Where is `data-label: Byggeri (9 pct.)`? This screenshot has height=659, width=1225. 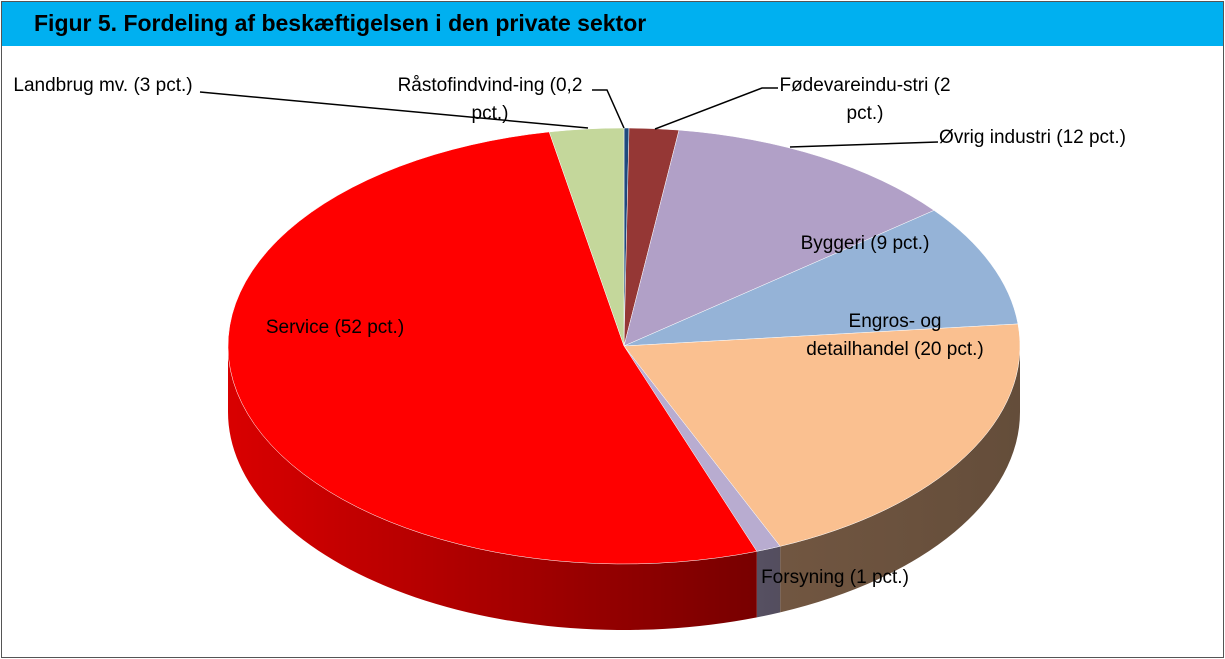
data-label: Byggeri (9 pct.) is located at coordinates (865, 243).